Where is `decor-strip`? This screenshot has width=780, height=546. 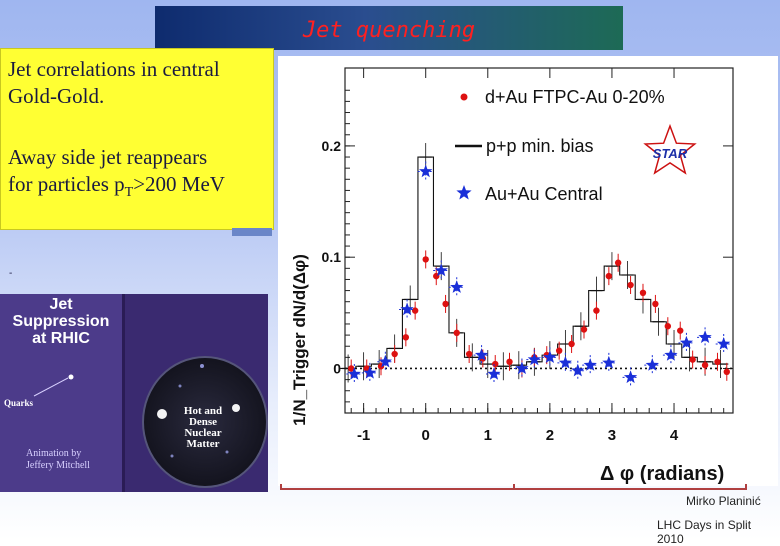
decor-strip is located at coordinates (252, 232).